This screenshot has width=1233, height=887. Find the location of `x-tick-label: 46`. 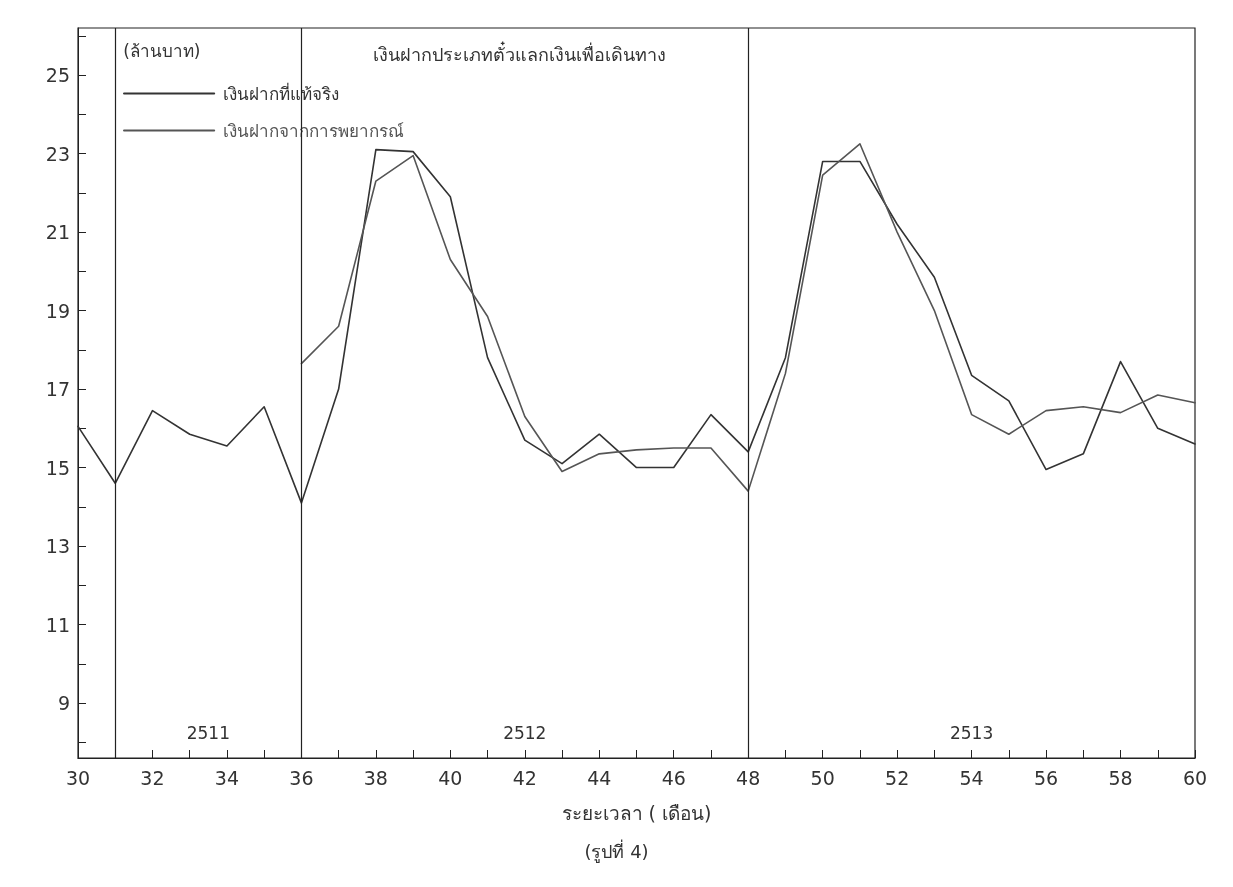

x-tick-label: 46 is located at coordinates (673, 777).